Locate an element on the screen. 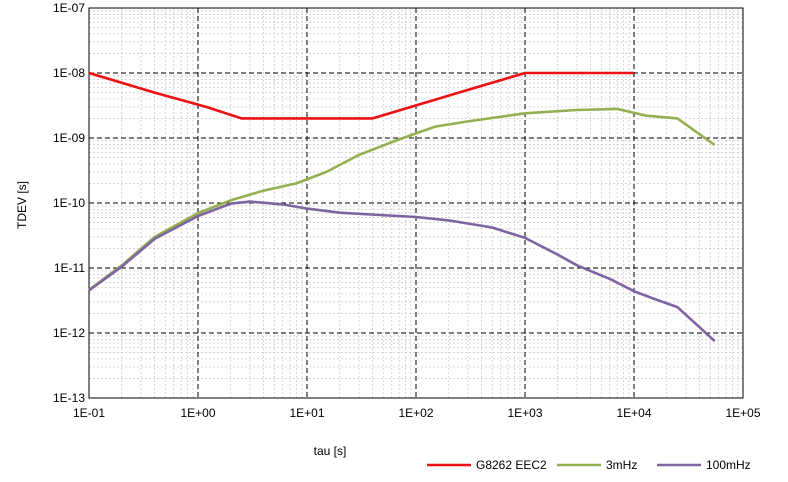  x-tick-label: 1E+05 is located at coordinates (742, 413).